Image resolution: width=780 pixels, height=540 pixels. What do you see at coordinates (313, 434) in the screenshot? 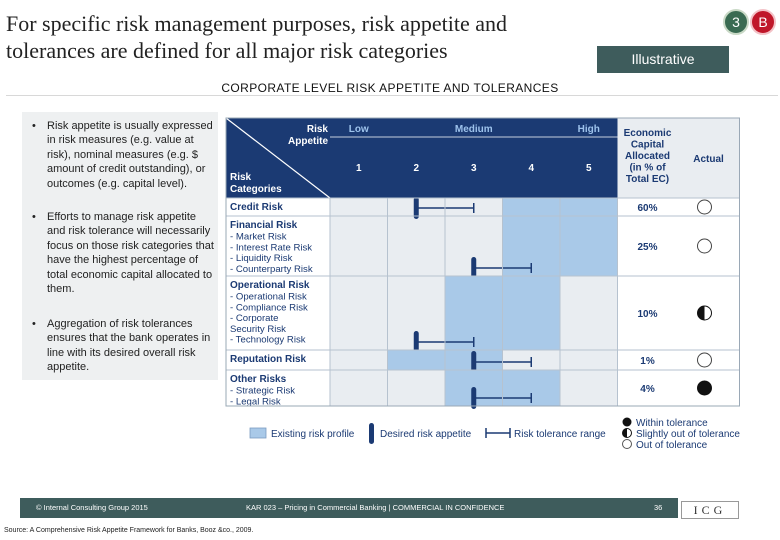
I see `legend-existing-label: Existing risk profile` at bounding box center [313, 434].